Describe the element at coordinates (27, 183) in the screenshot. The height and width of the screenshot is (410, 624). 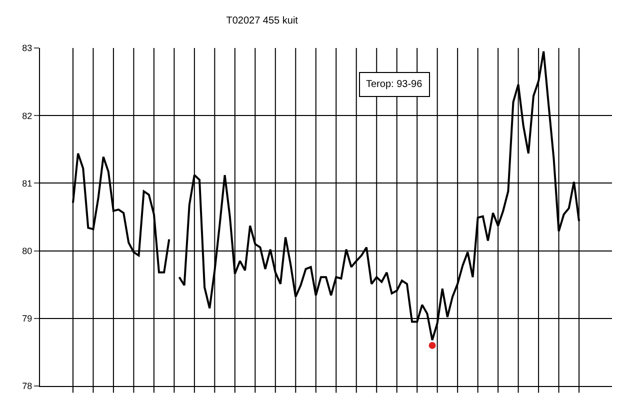
I see `y-tick-label: 81` at that location.